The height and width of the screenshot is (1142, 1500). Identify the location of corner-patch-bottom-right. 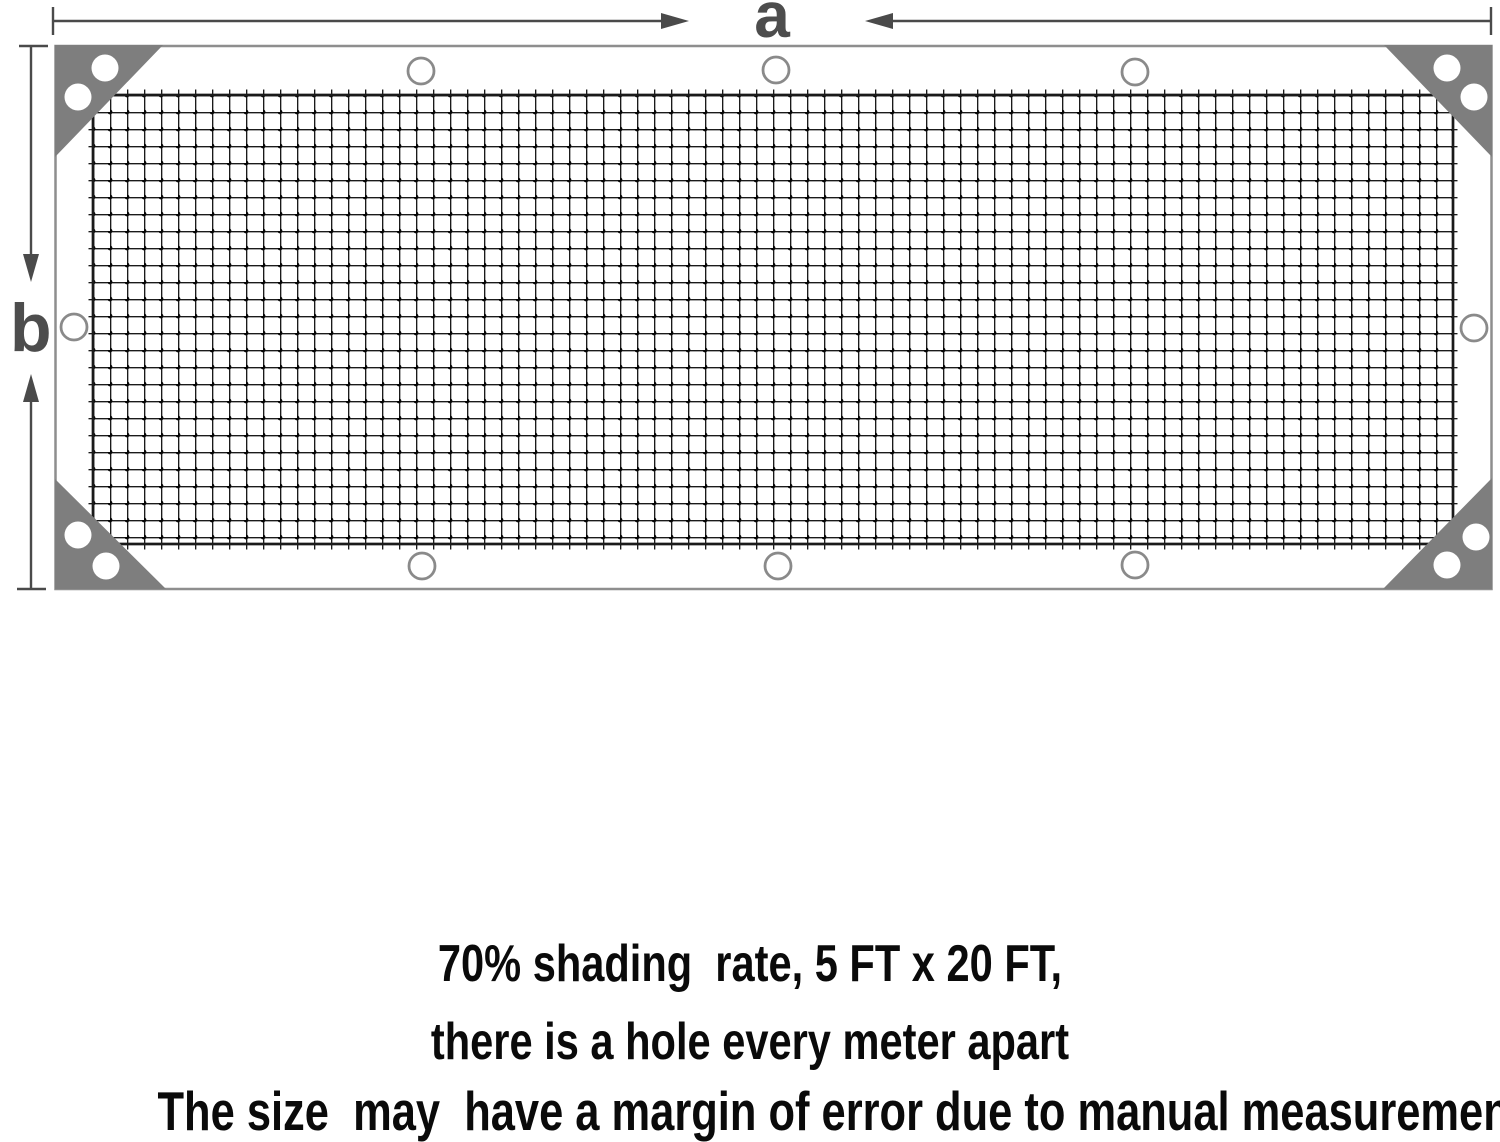
(1437, 533).